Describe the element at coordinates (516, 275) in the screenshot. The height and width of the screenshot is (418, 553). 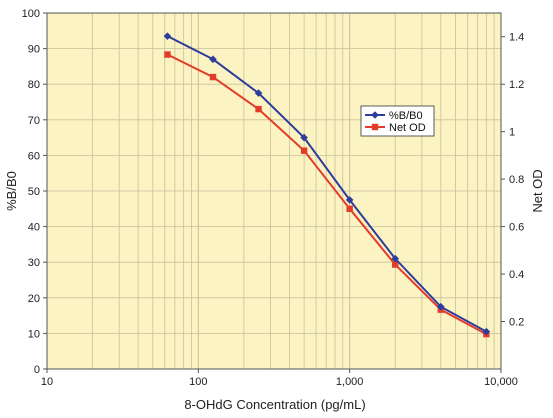
I see `y2-tick-label: 0.4` at that location.